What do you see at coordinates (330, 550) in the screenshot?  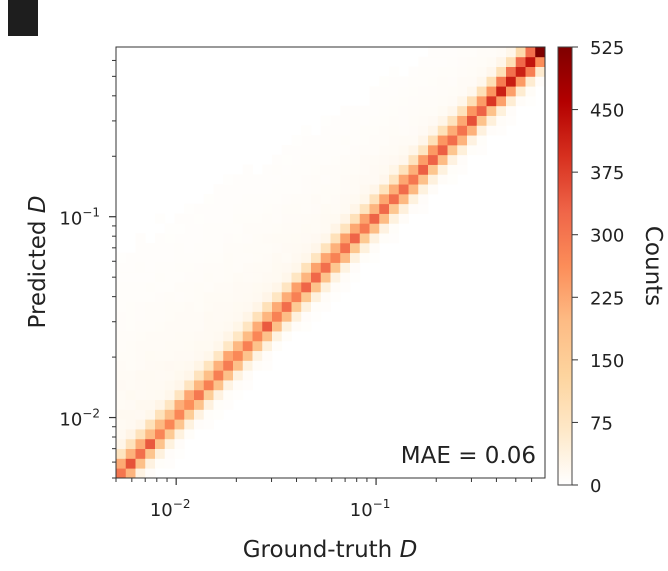 I see `x-axis-label: Ground-truth D` at bounding box center [330, 550].